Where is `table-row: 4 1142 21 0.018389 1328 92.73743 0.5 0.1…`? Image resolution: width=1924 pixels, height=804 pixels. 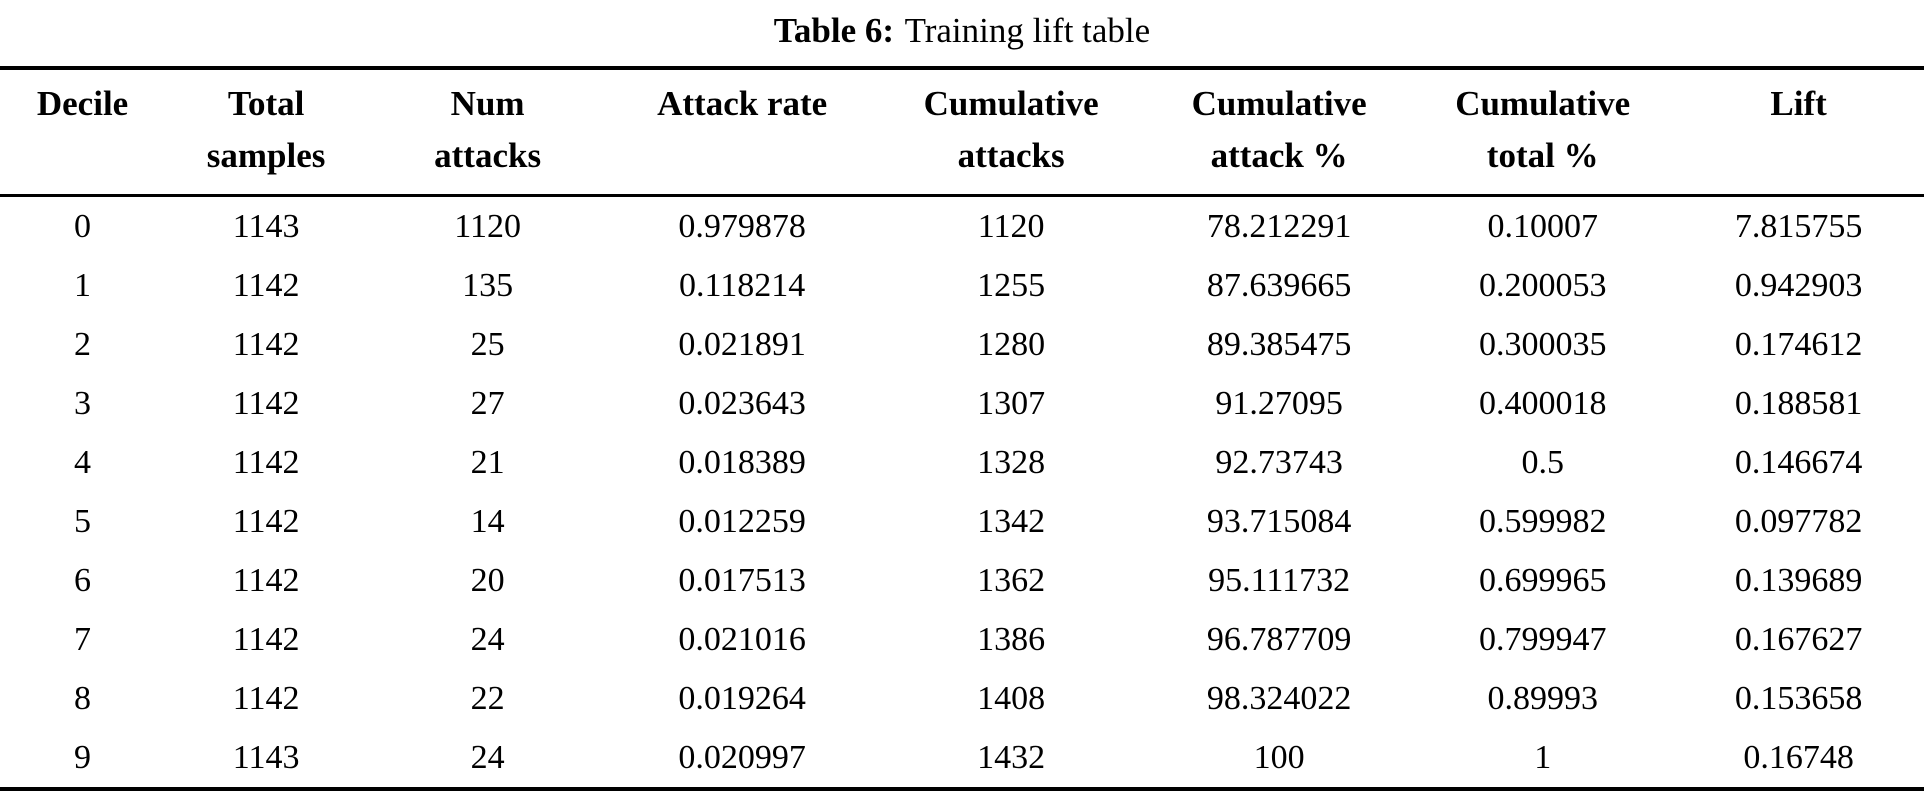
table-row: 4 1142 21 0.018389 1328 92.73743 0.5 0.1… is located at coordinates (962, 462).